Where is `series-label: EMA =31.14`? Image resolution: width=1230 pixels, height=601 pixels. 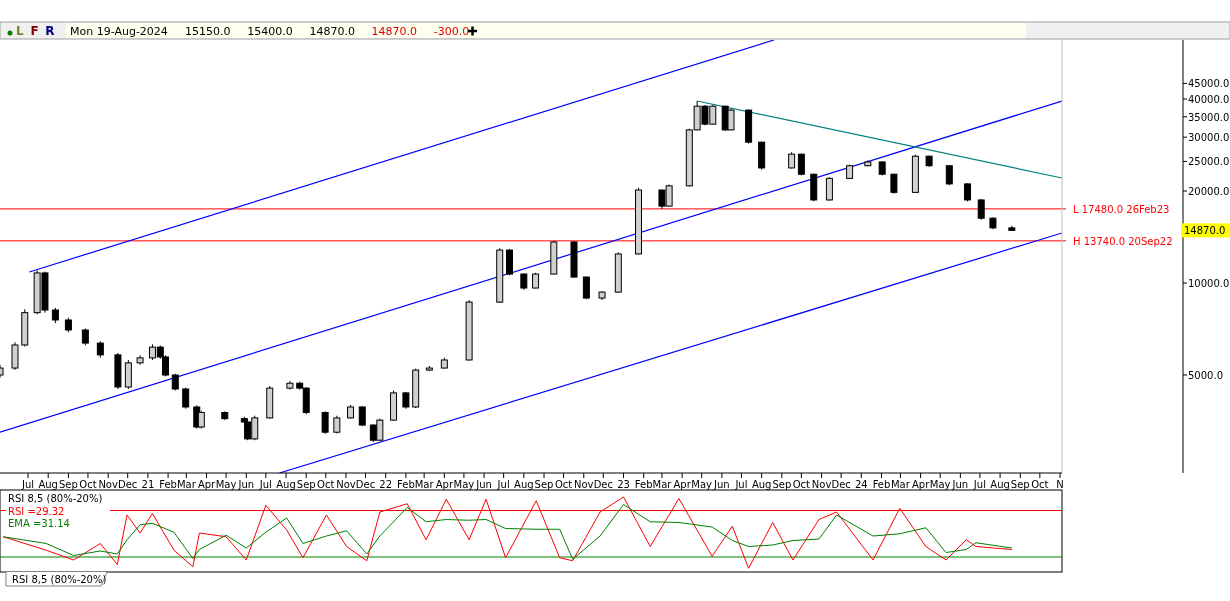
series-label: EMA =31.14 is located at coordinates (39, 523).